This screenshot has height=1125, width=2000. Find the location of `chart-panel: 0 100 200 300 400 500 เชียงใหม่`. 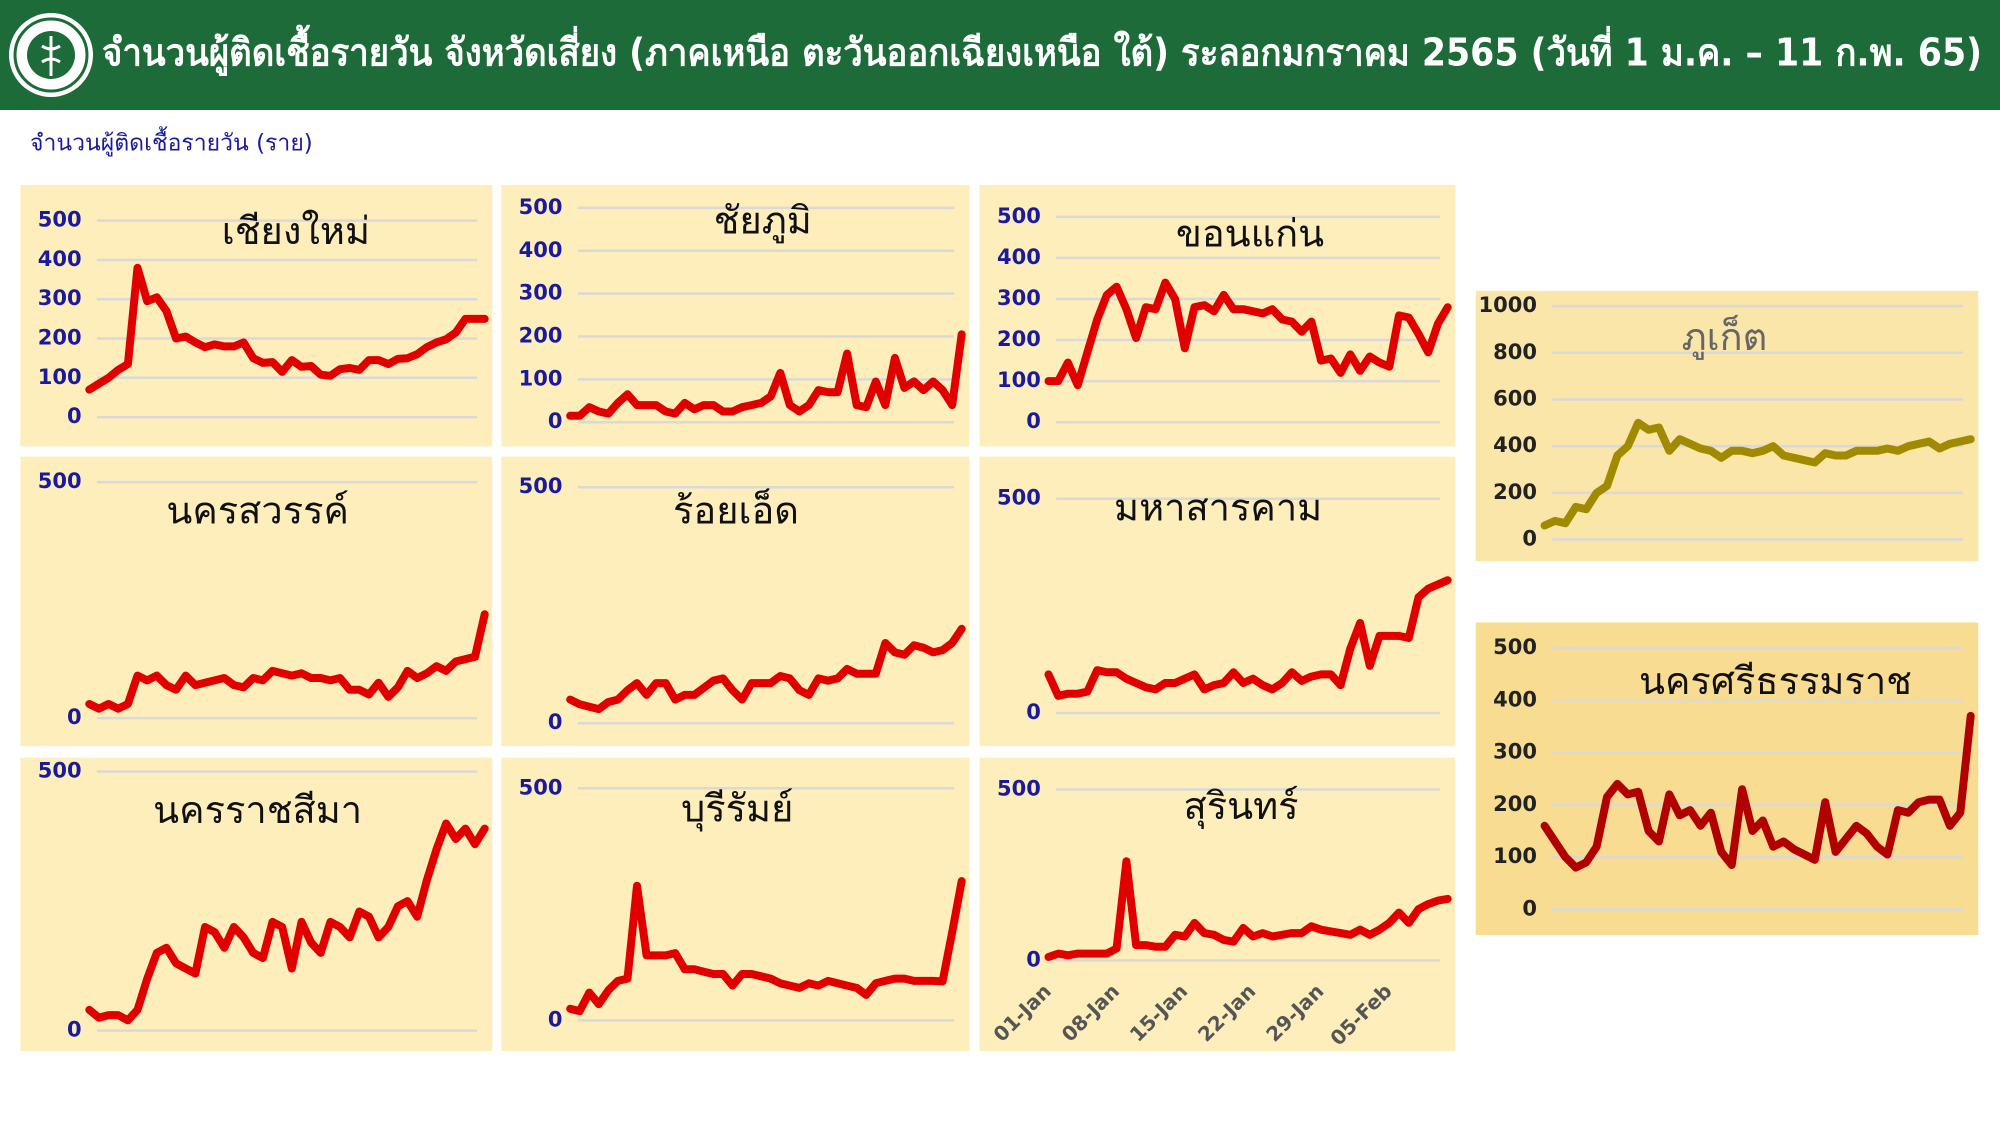

chart-panel: 0 100 200 300 400 500 เชียงใหม่ is located at coordinates (256, 315).